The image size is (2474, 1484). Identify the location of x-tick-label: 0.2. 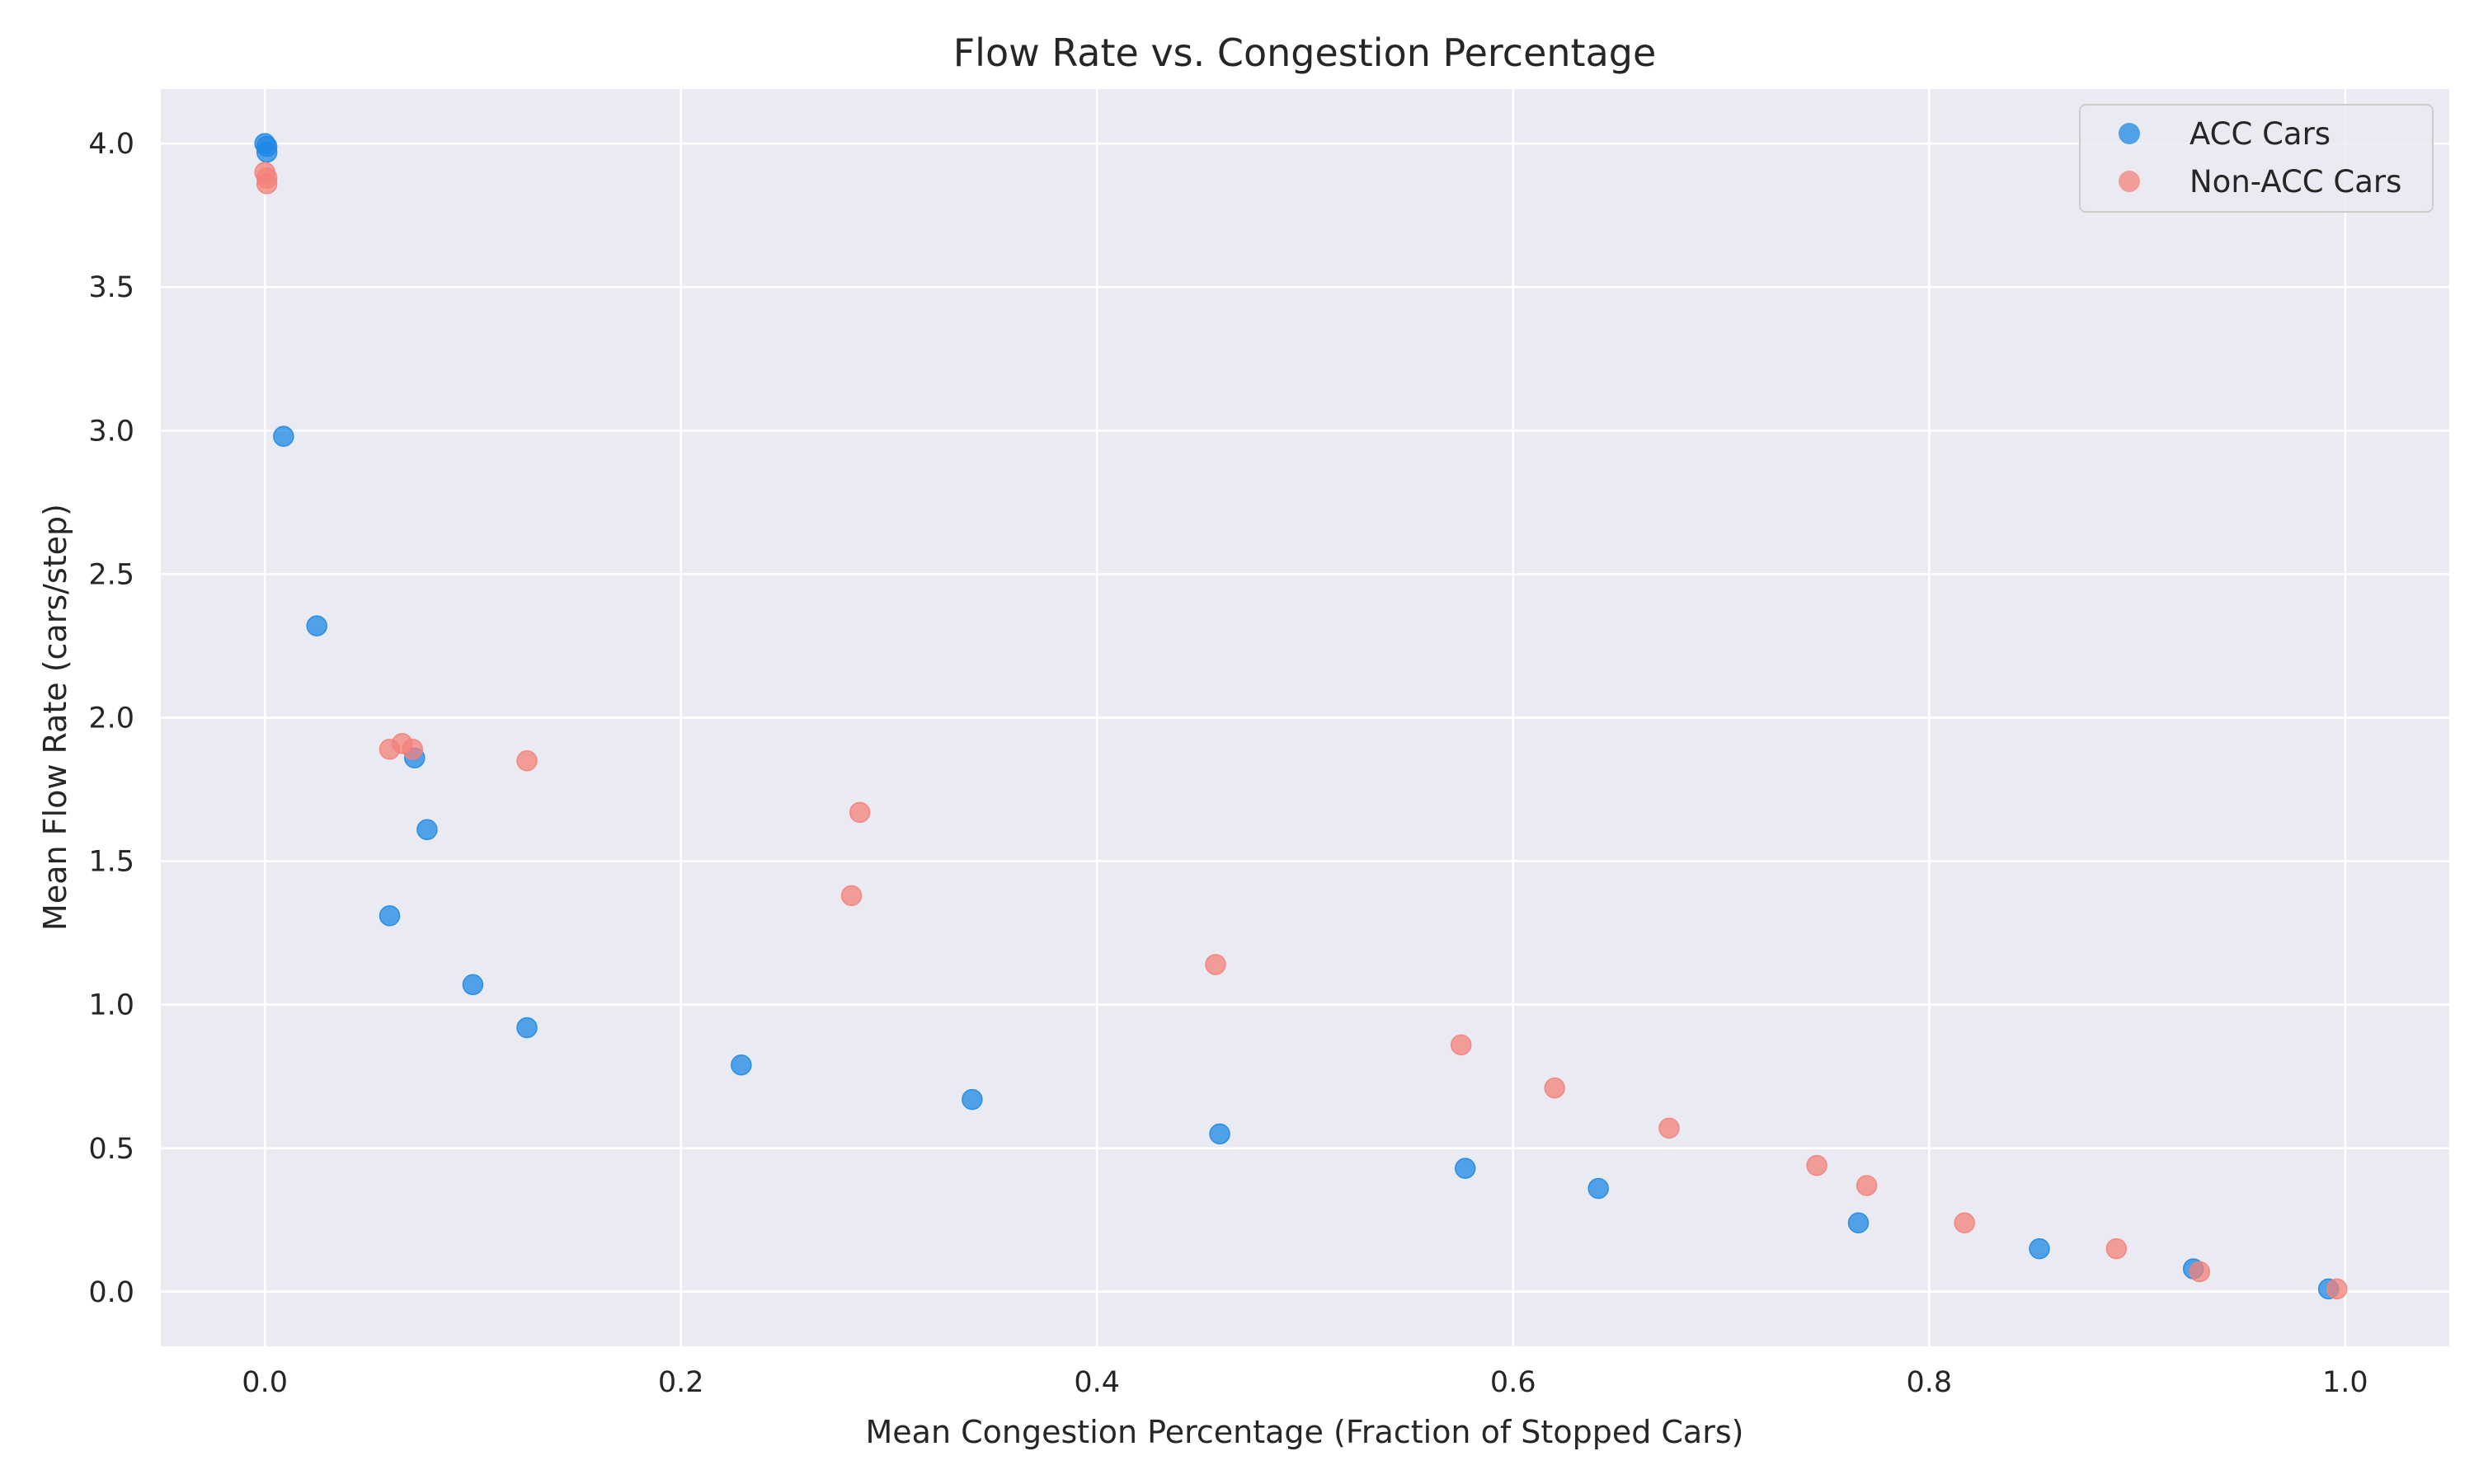
(681, 1382).